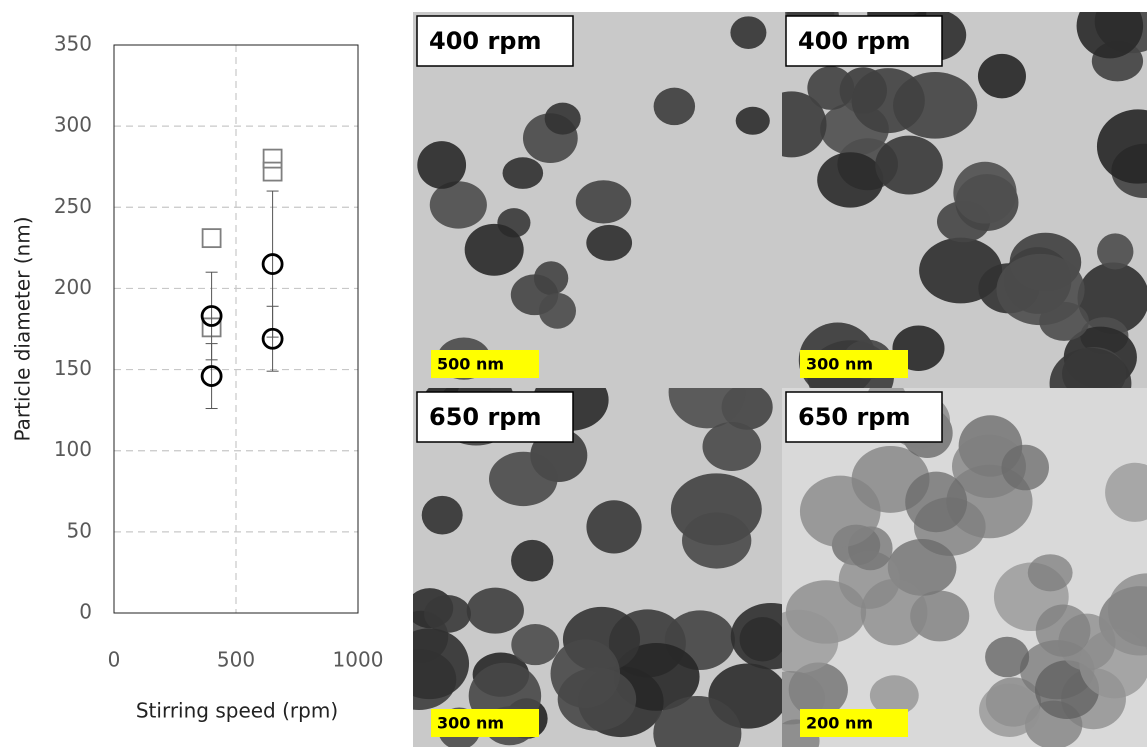  What do you see at coordinates (73, 287) in the screenshot?
I see `y-tick-label: 200` at bounding box center [73, 287].